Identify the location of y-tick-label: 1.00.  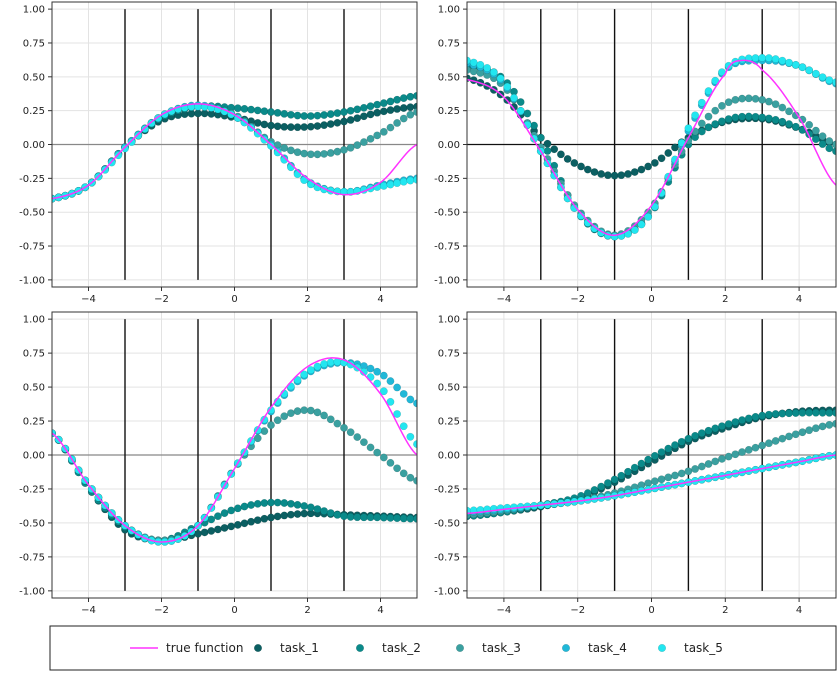
(34, 320).